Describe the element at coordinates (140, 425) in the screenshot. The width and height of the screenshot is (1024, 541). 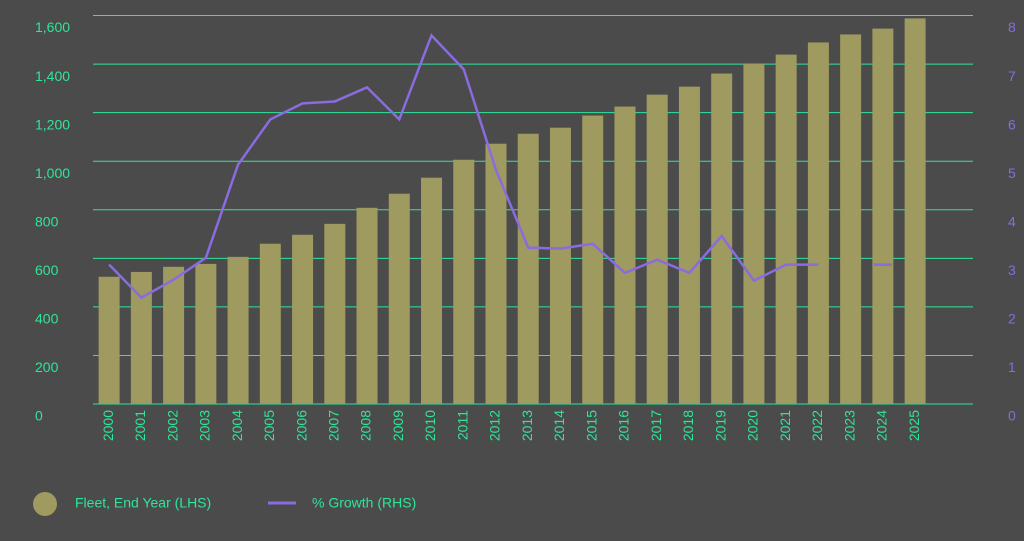
I see `x-tick-label: 2001` at that location.